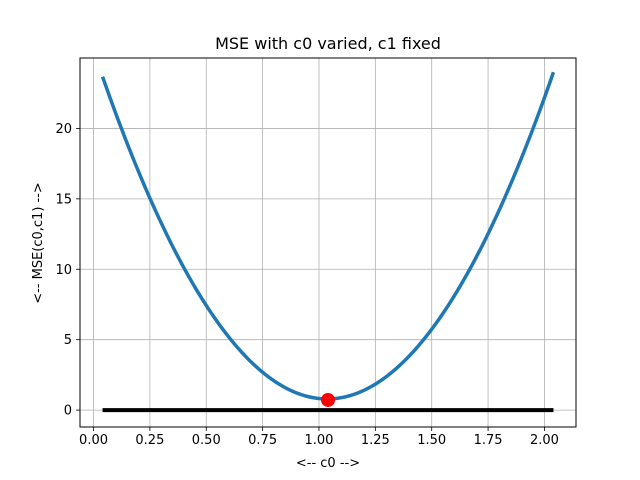  I want to click on y-axis-label: <-- MSE(c0,c1) -->, so click(38, 243).